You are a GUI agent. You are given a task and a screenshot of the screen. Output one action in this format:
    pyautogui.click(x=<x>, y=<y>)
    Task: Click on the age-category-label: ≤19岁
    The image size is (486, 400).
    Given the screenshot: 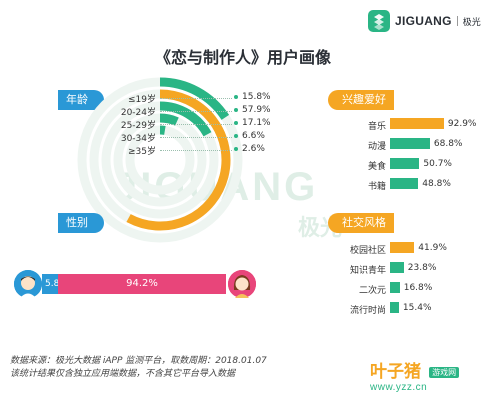 What is the action you would take?
    pyautogui.click(x=142, y=100)
    